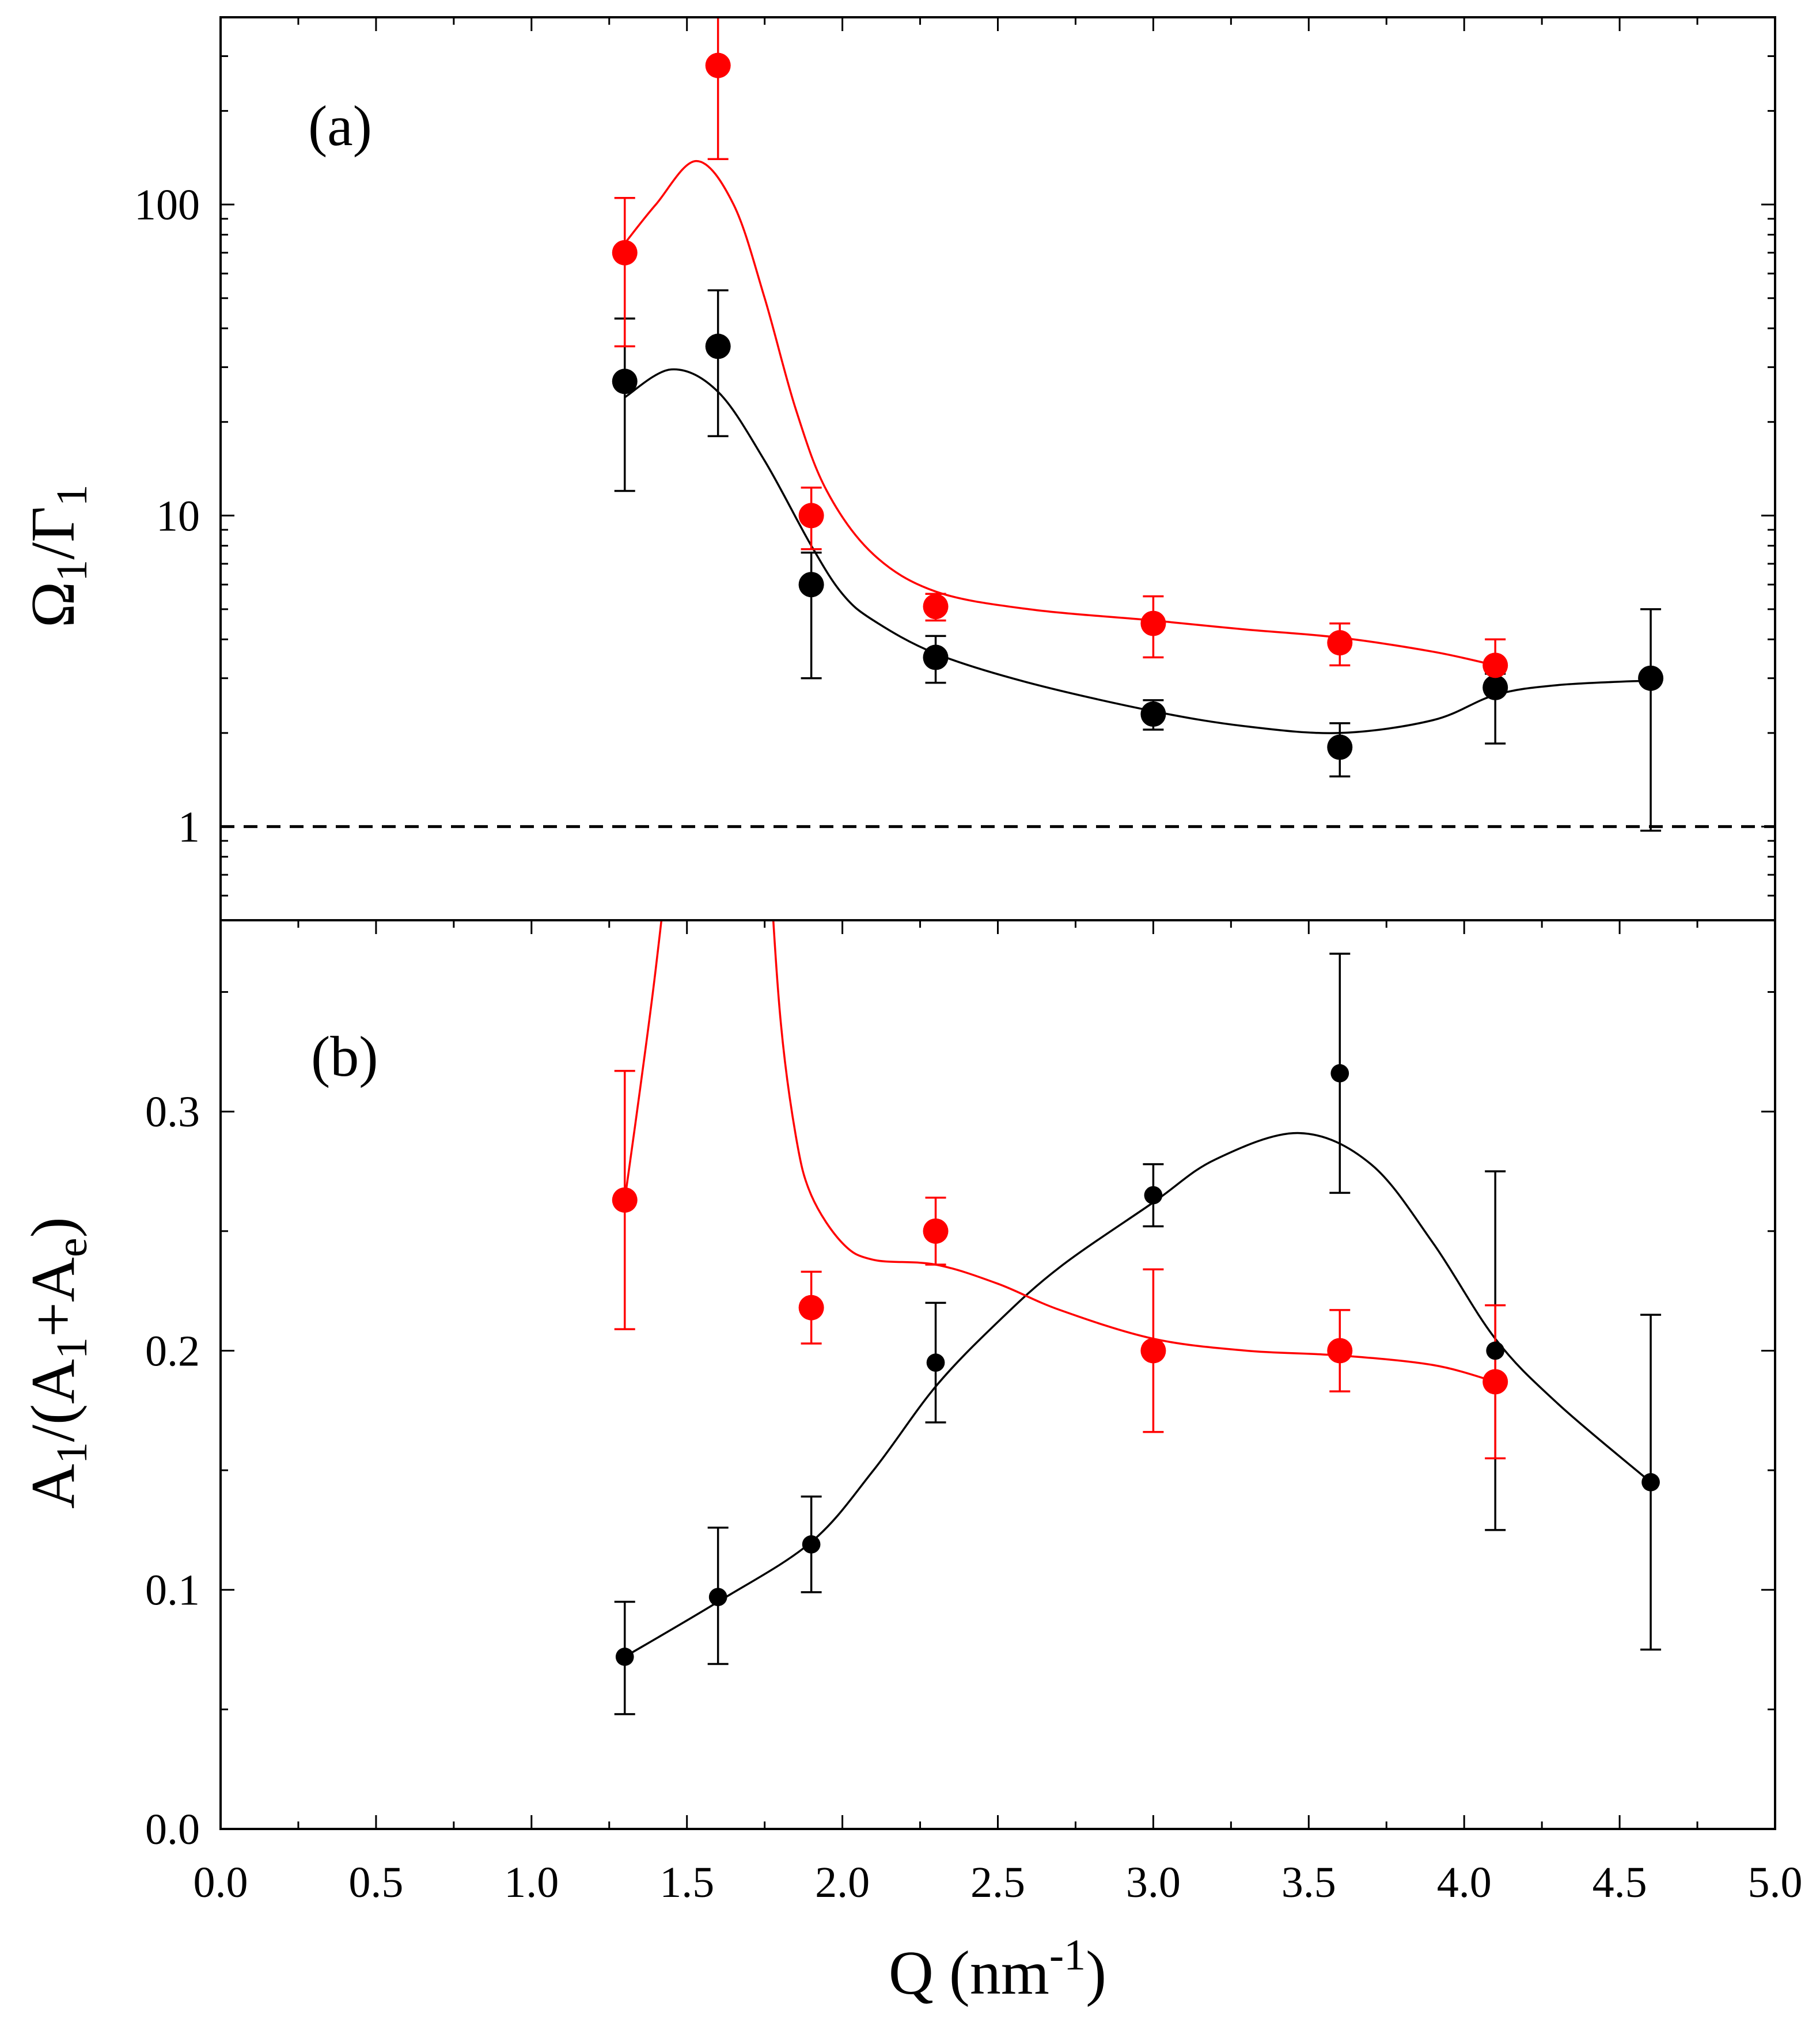  What do you see at coordinates (167, 205) in the screenshot?
I see `y-tick-label-a: 100` at bounding box center [167, 205].